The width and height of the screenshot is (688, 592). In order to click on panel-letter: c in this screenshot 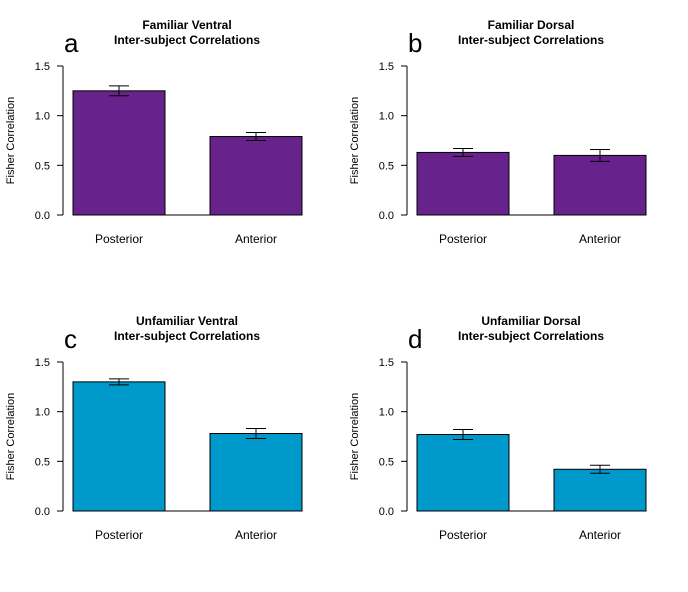, I will do `click(70, 339)`.